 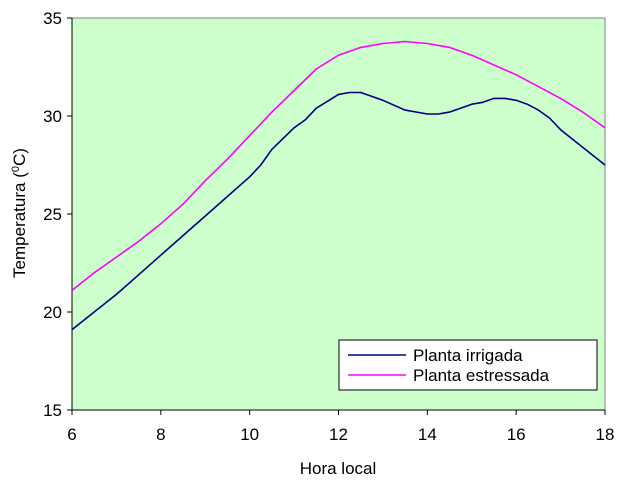 I want to click on y-tick-label: 30, so click(x=52, y=116).